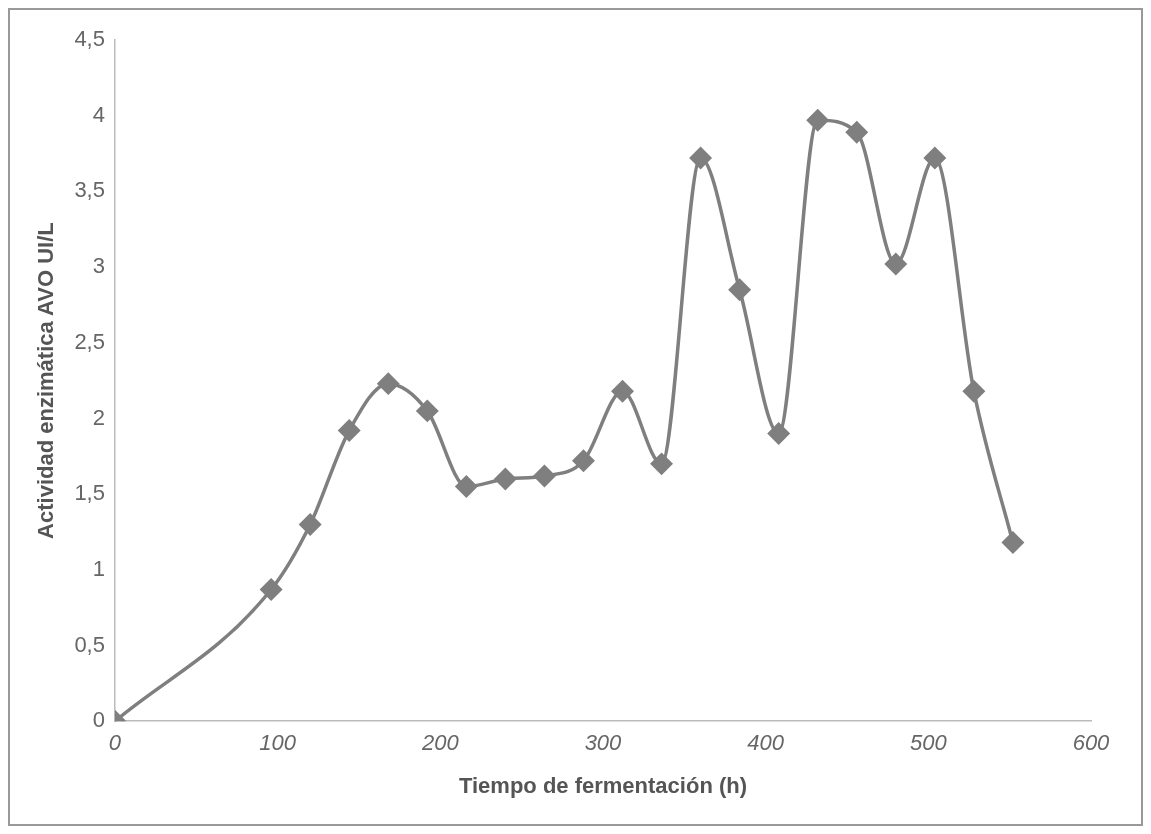 The width and height of the screenshot is (1151, 834). Describe the element at coordinates (89, 190) in the screenshot. I see `y-tick-label: 3,5` at that location.